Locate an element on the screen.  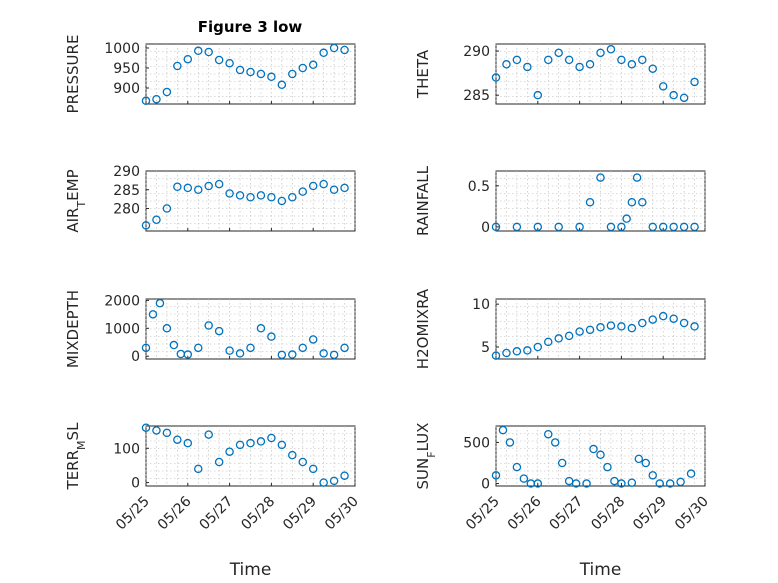
x-tick-label: 05/26 is located at coordinates (525, 513).